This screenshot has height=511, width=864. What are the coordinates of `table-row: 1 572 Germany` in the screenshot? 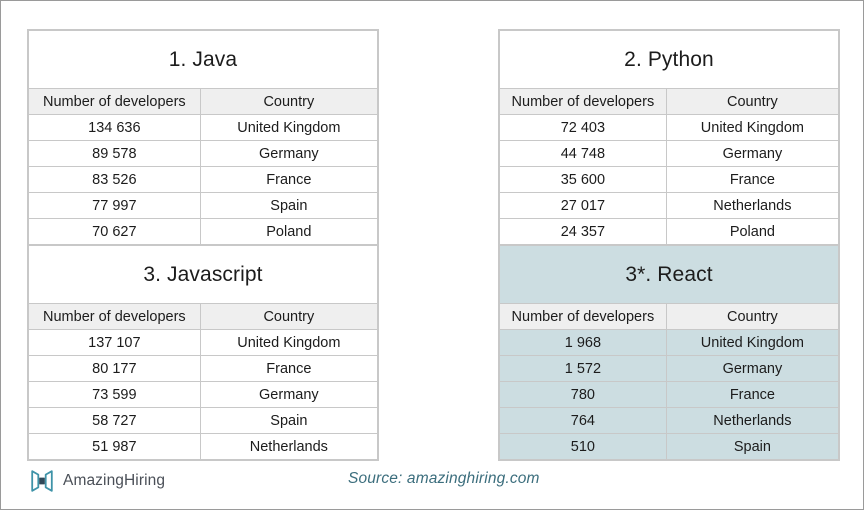 It's located at (669, 368).